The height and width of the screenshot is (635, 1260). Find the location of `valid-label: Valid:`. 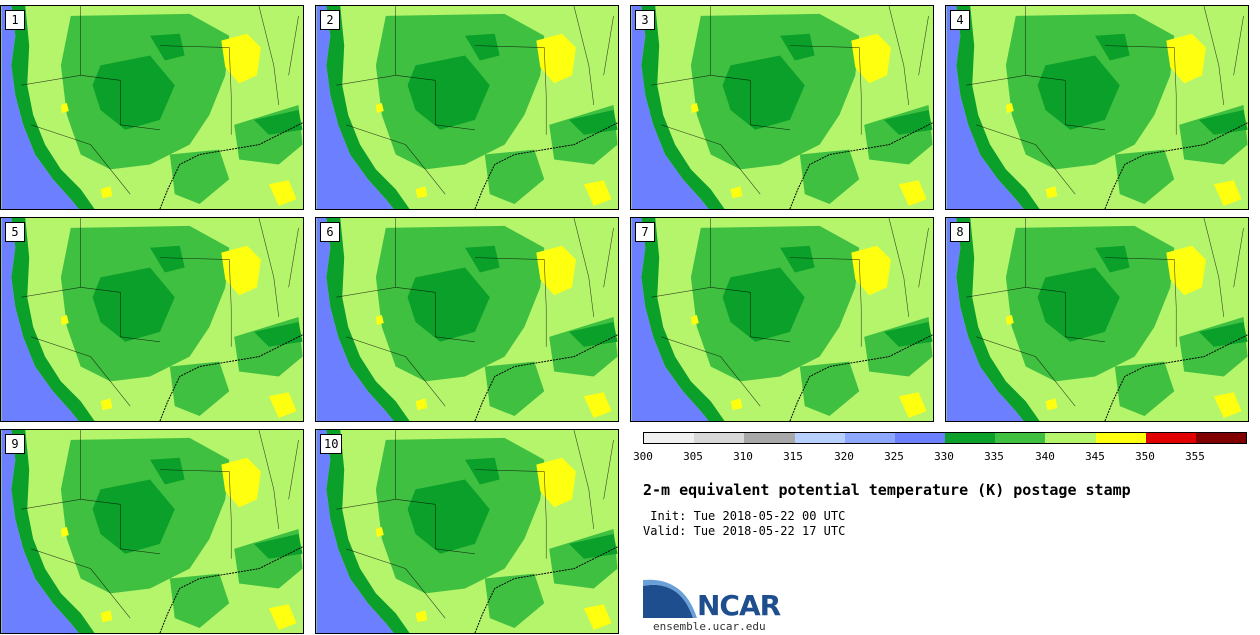

valid-label: Valid: is located at coordinates (665, 531).